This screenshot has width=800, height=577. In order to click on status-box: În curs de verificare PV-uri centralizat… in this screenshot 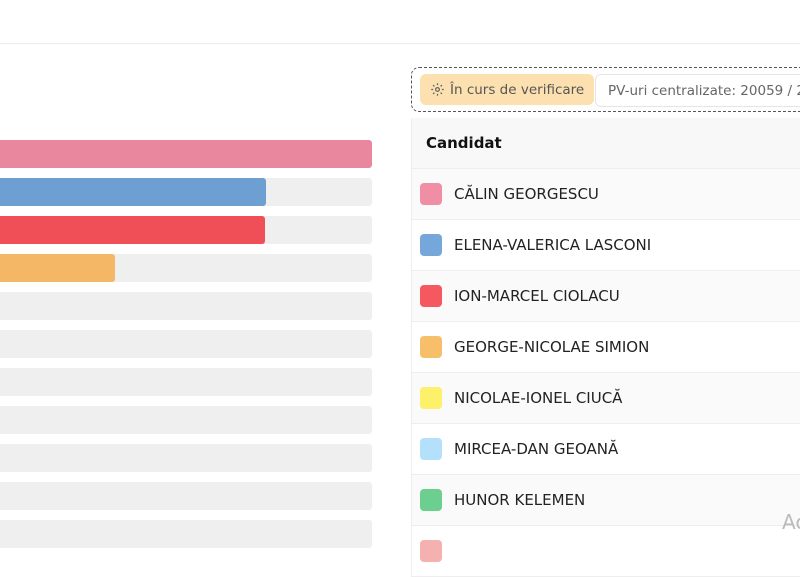, I will do `click(605, 89)`.